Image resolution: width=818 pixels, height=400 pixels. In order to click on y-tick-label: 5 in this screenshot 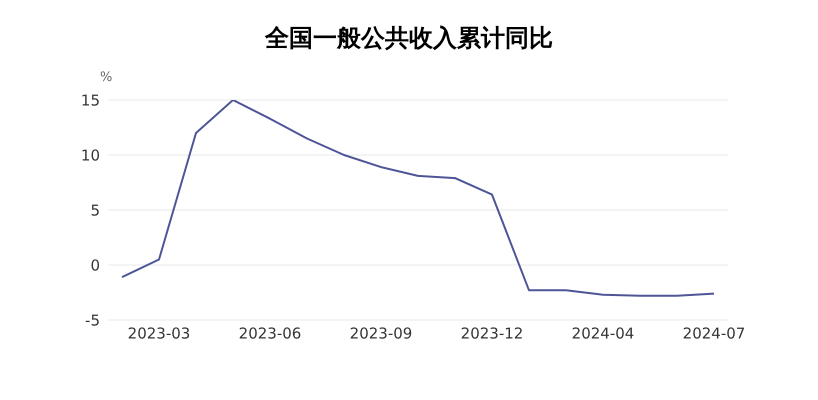, I will do `click(95, 210)`.